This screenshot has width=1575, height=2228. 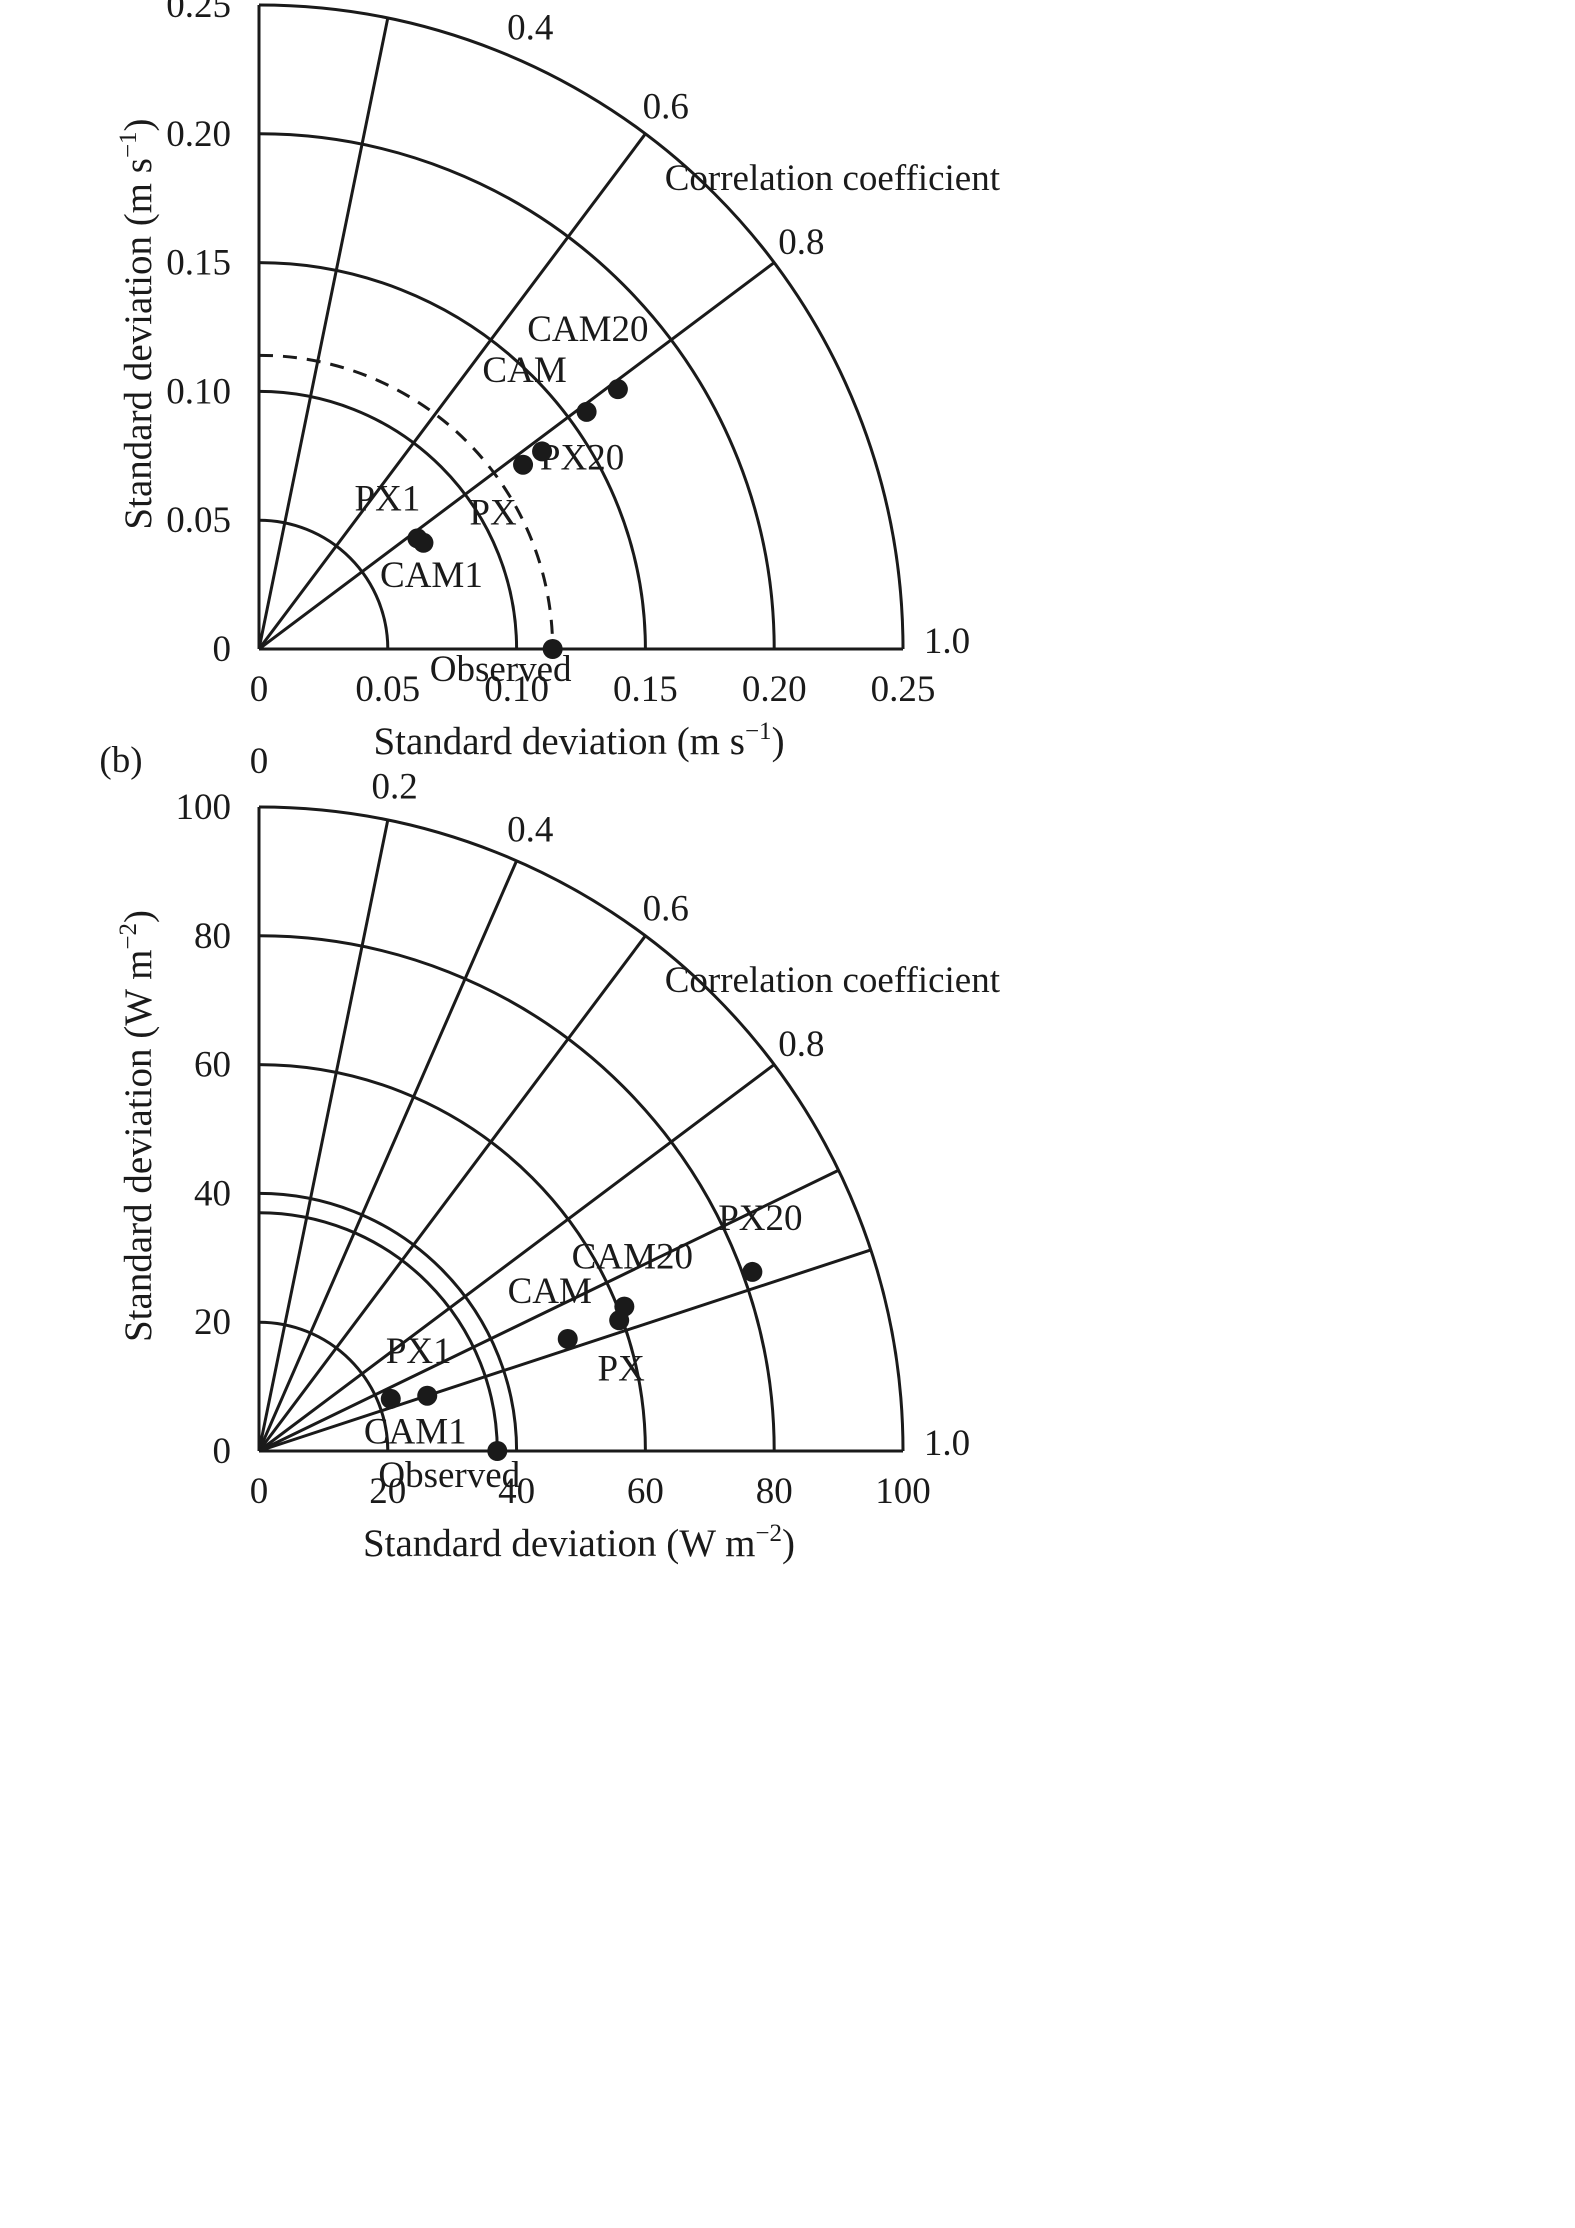 I want to click on y-axis-title: Standard deviation (W m−2), so click(x=137, y=1126).